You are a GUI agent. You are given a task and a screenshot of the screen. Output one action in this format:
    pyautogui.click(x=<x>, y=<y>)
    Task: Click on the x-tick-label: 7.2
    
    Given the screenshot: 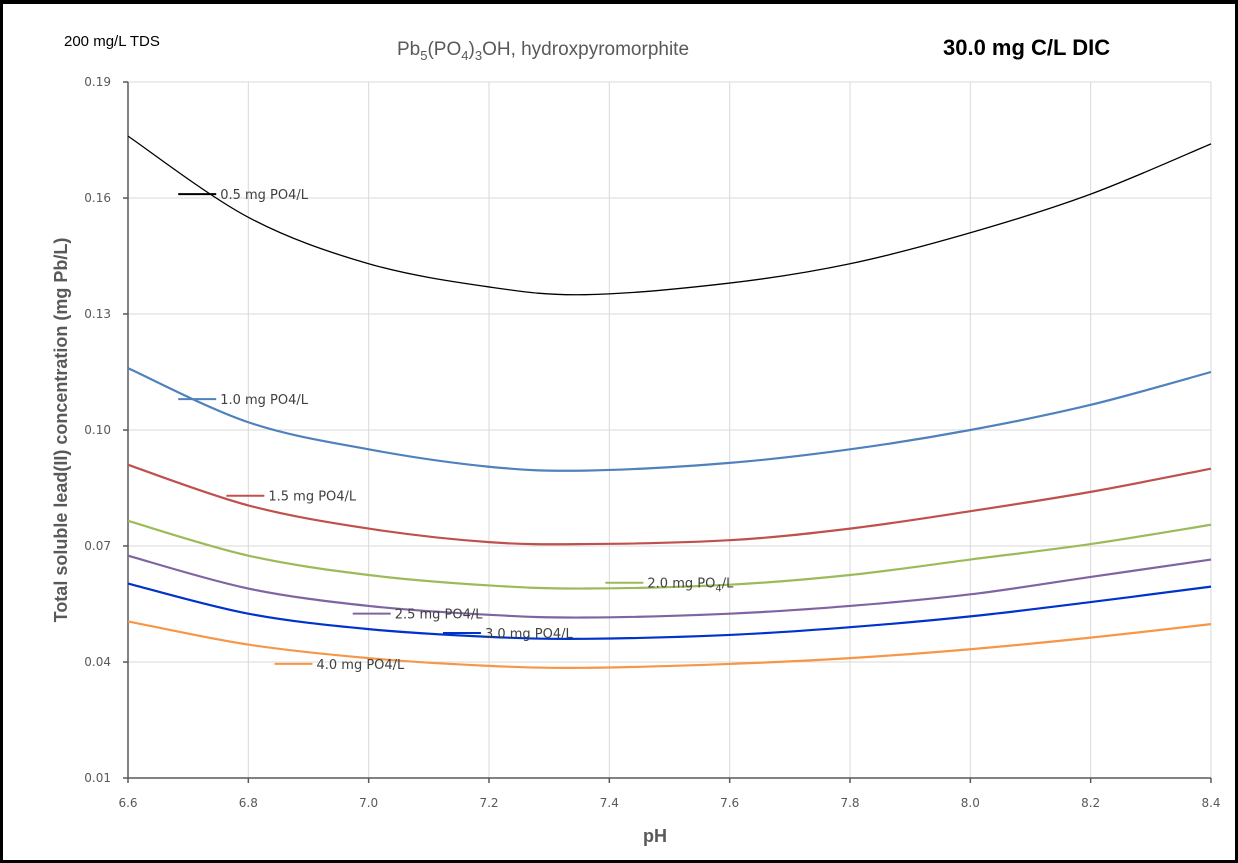 What is the action you would take?
    pyautogui.click(x=488, y=803)
    